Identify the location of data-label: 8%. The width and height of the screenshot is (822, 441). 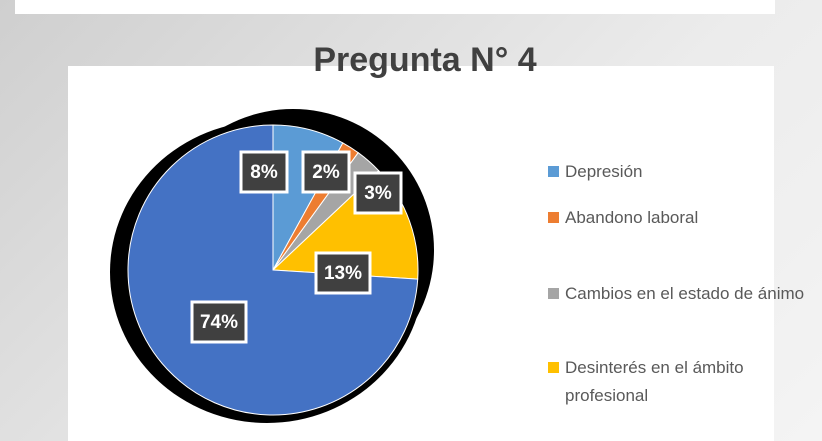
(264, 172).